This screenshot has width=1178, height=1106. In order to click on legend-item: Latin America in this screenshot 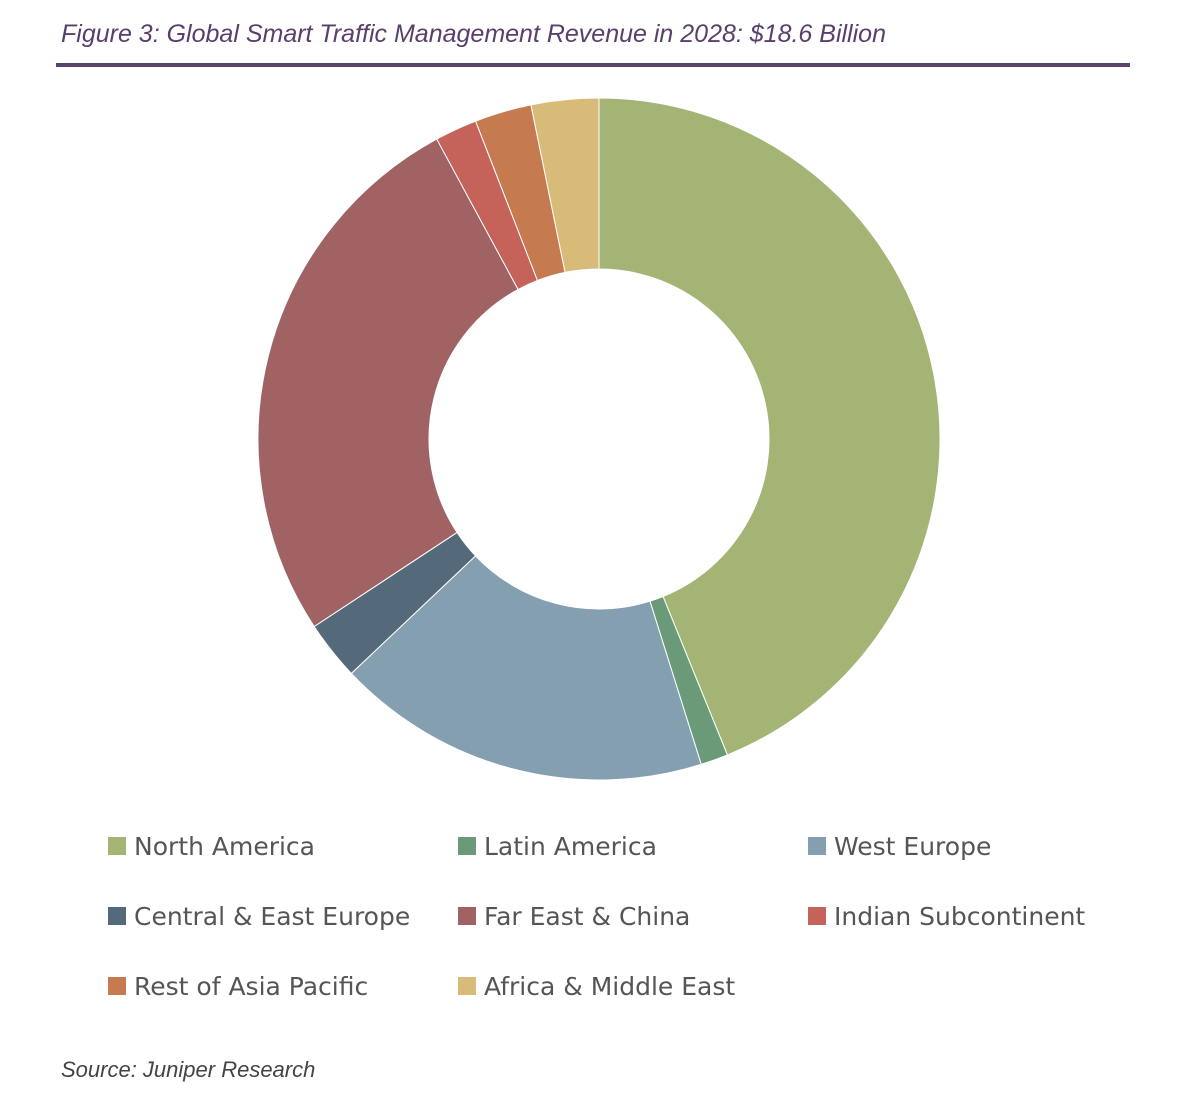, I will do `click(633, 846)`.